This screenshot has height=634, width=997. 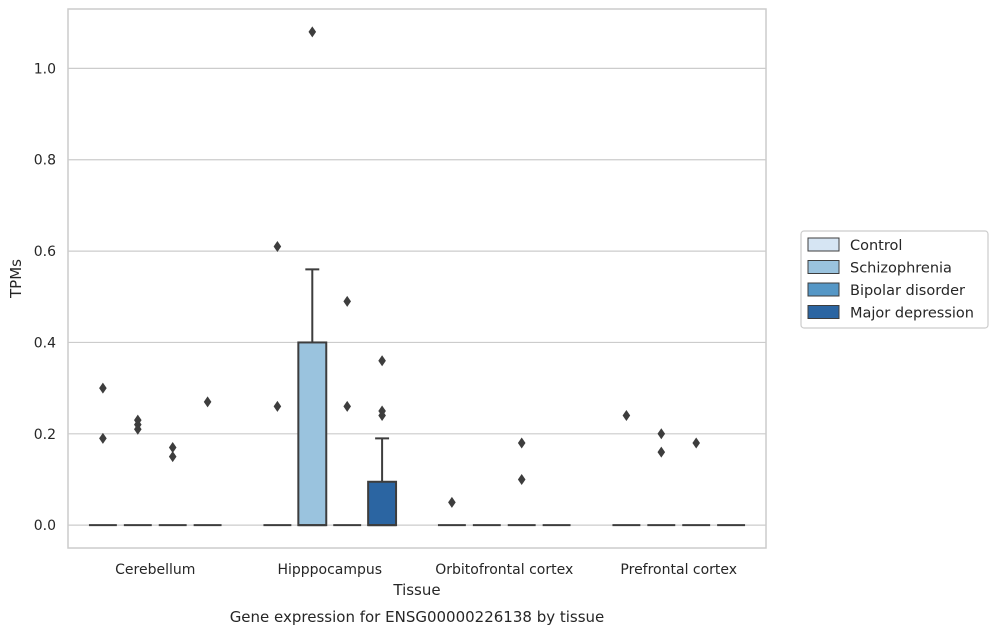 I want to click on x-tick-label: Cerebellum, so click(x=155, y=570).